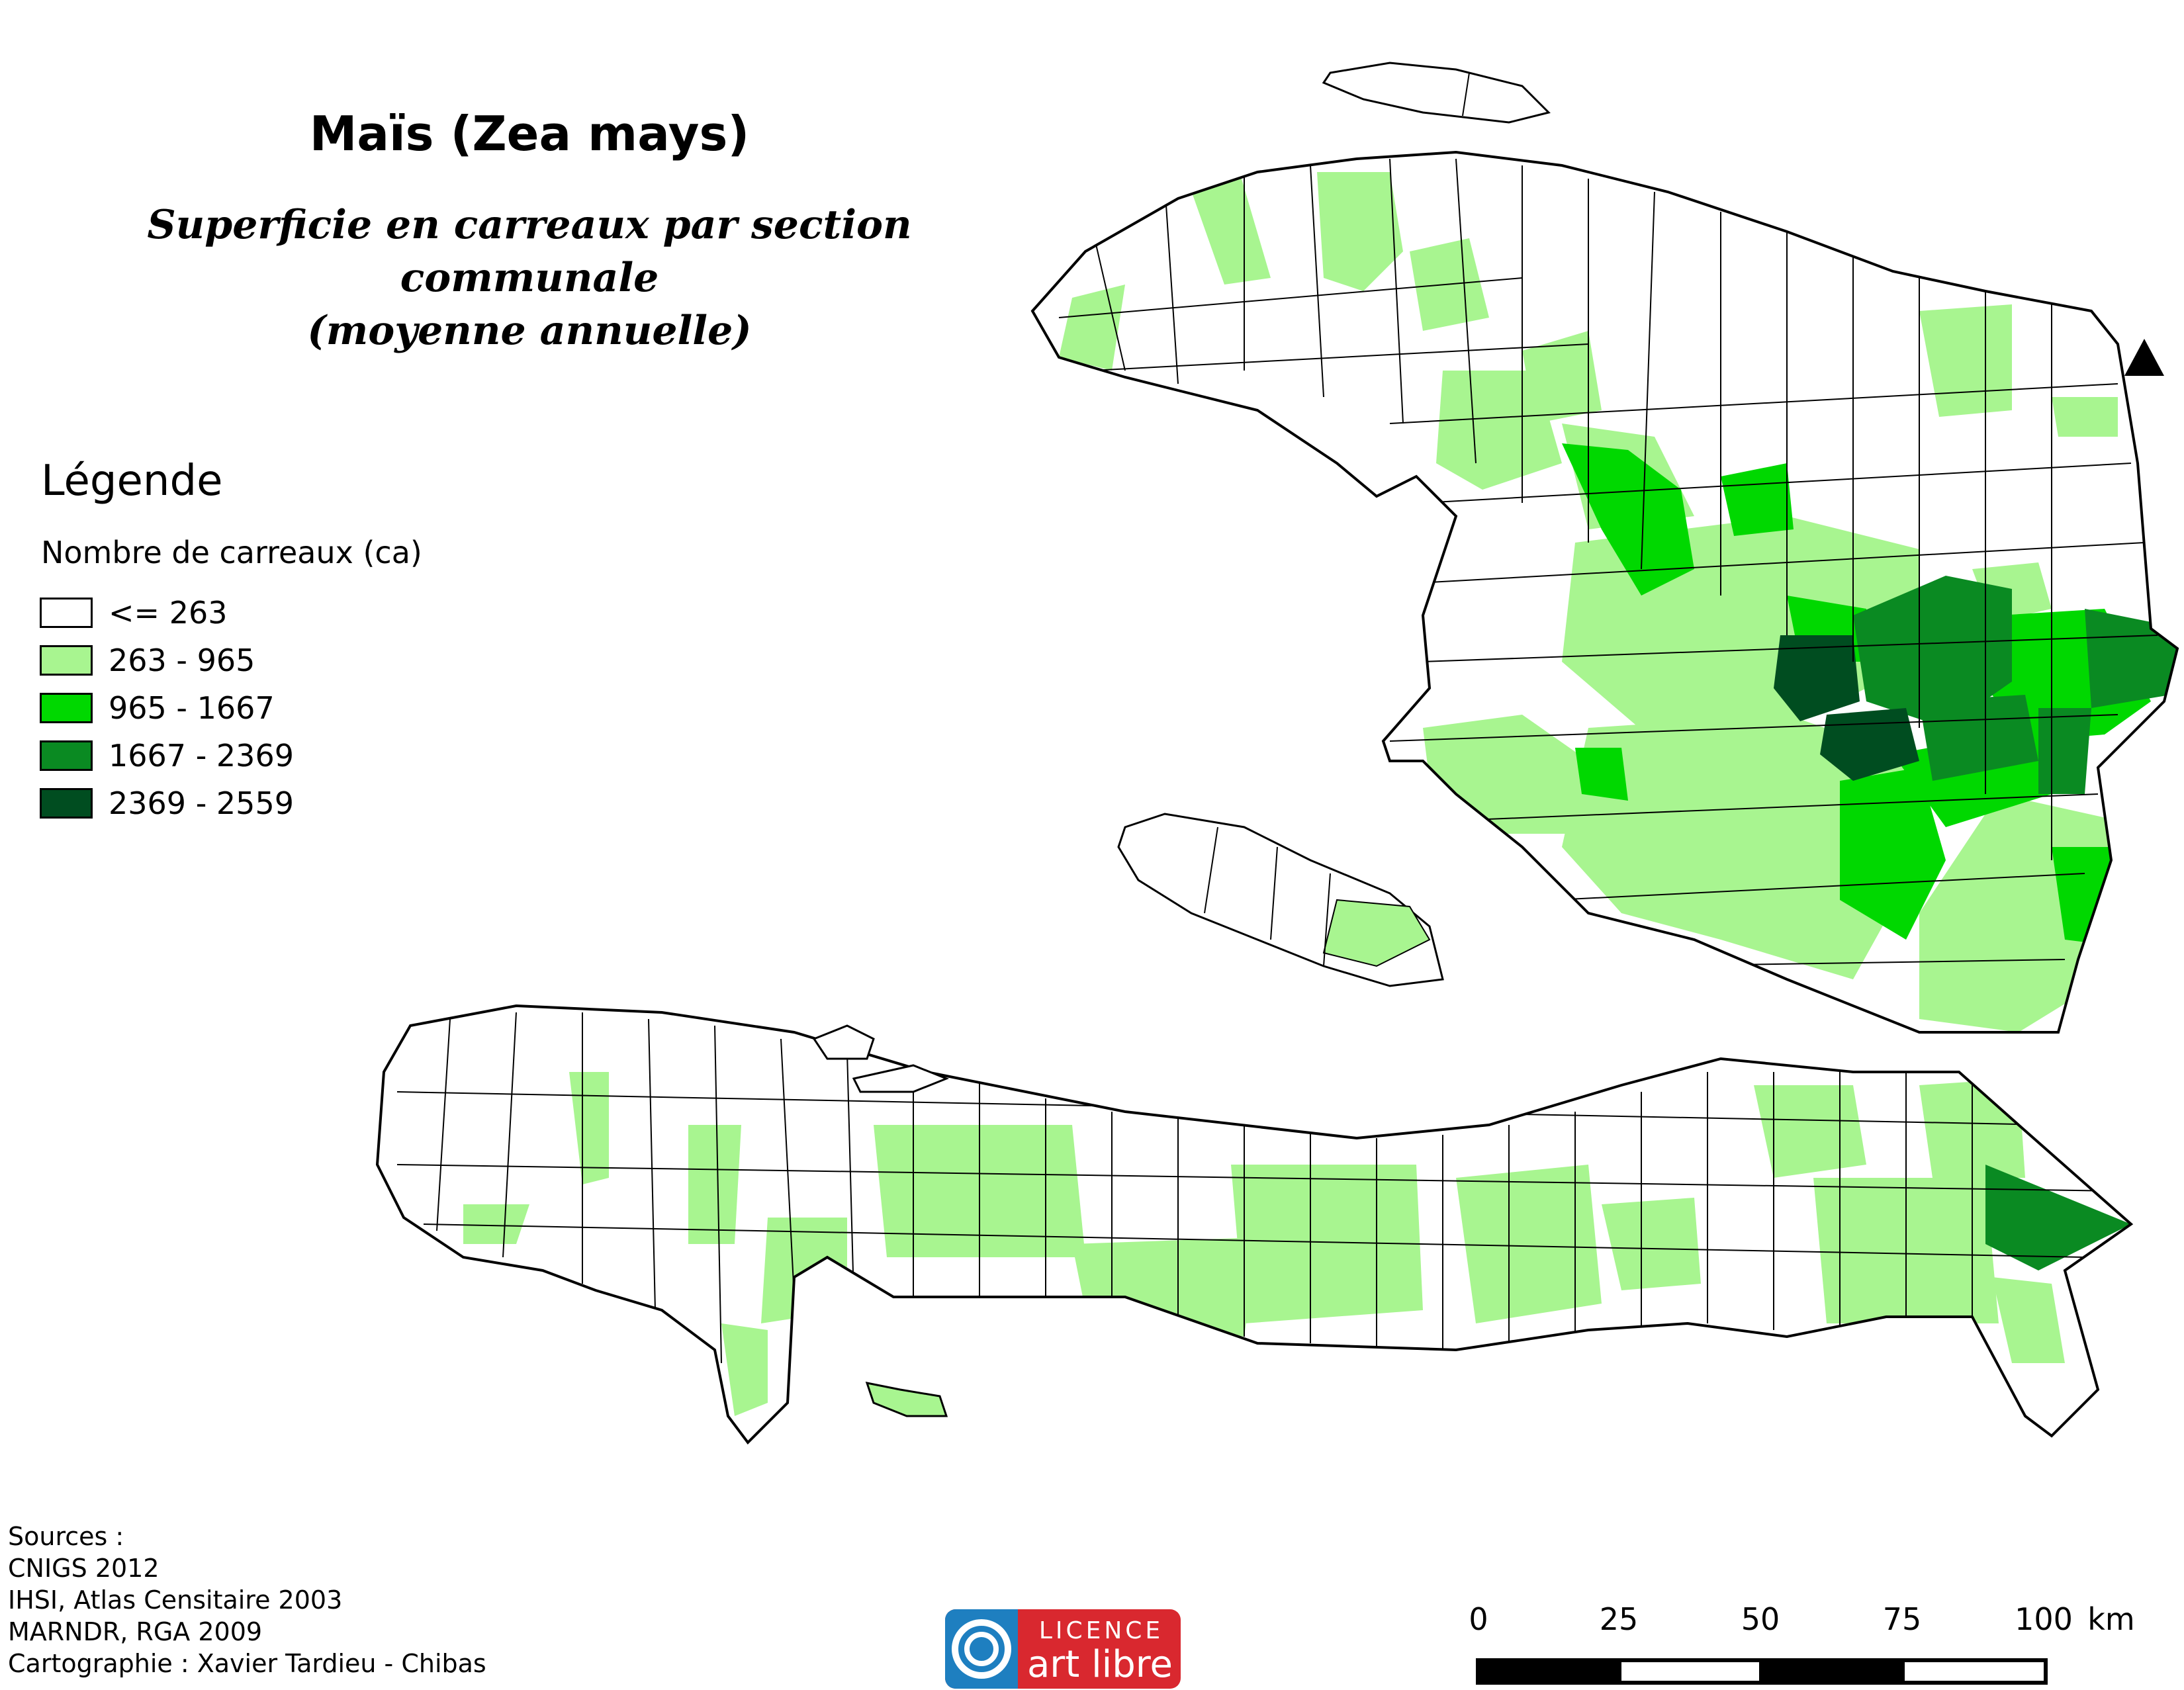  What do you see at coordinates (906, 1399) in the screenshot?
I see `ile-a-vache` at bounding box center [906, 1399].